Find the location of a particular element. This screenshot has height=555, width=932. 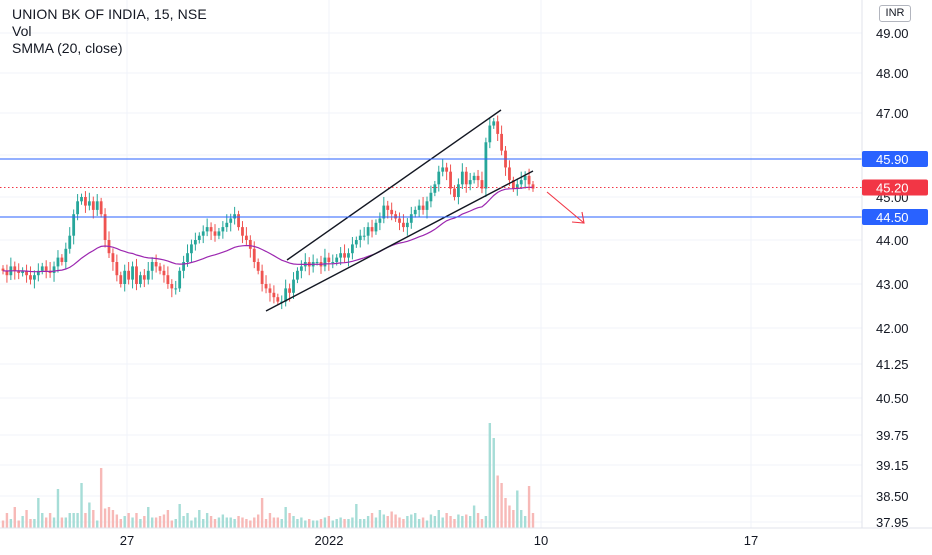

volume-legend: Vol is located at coordinates (22, 31).